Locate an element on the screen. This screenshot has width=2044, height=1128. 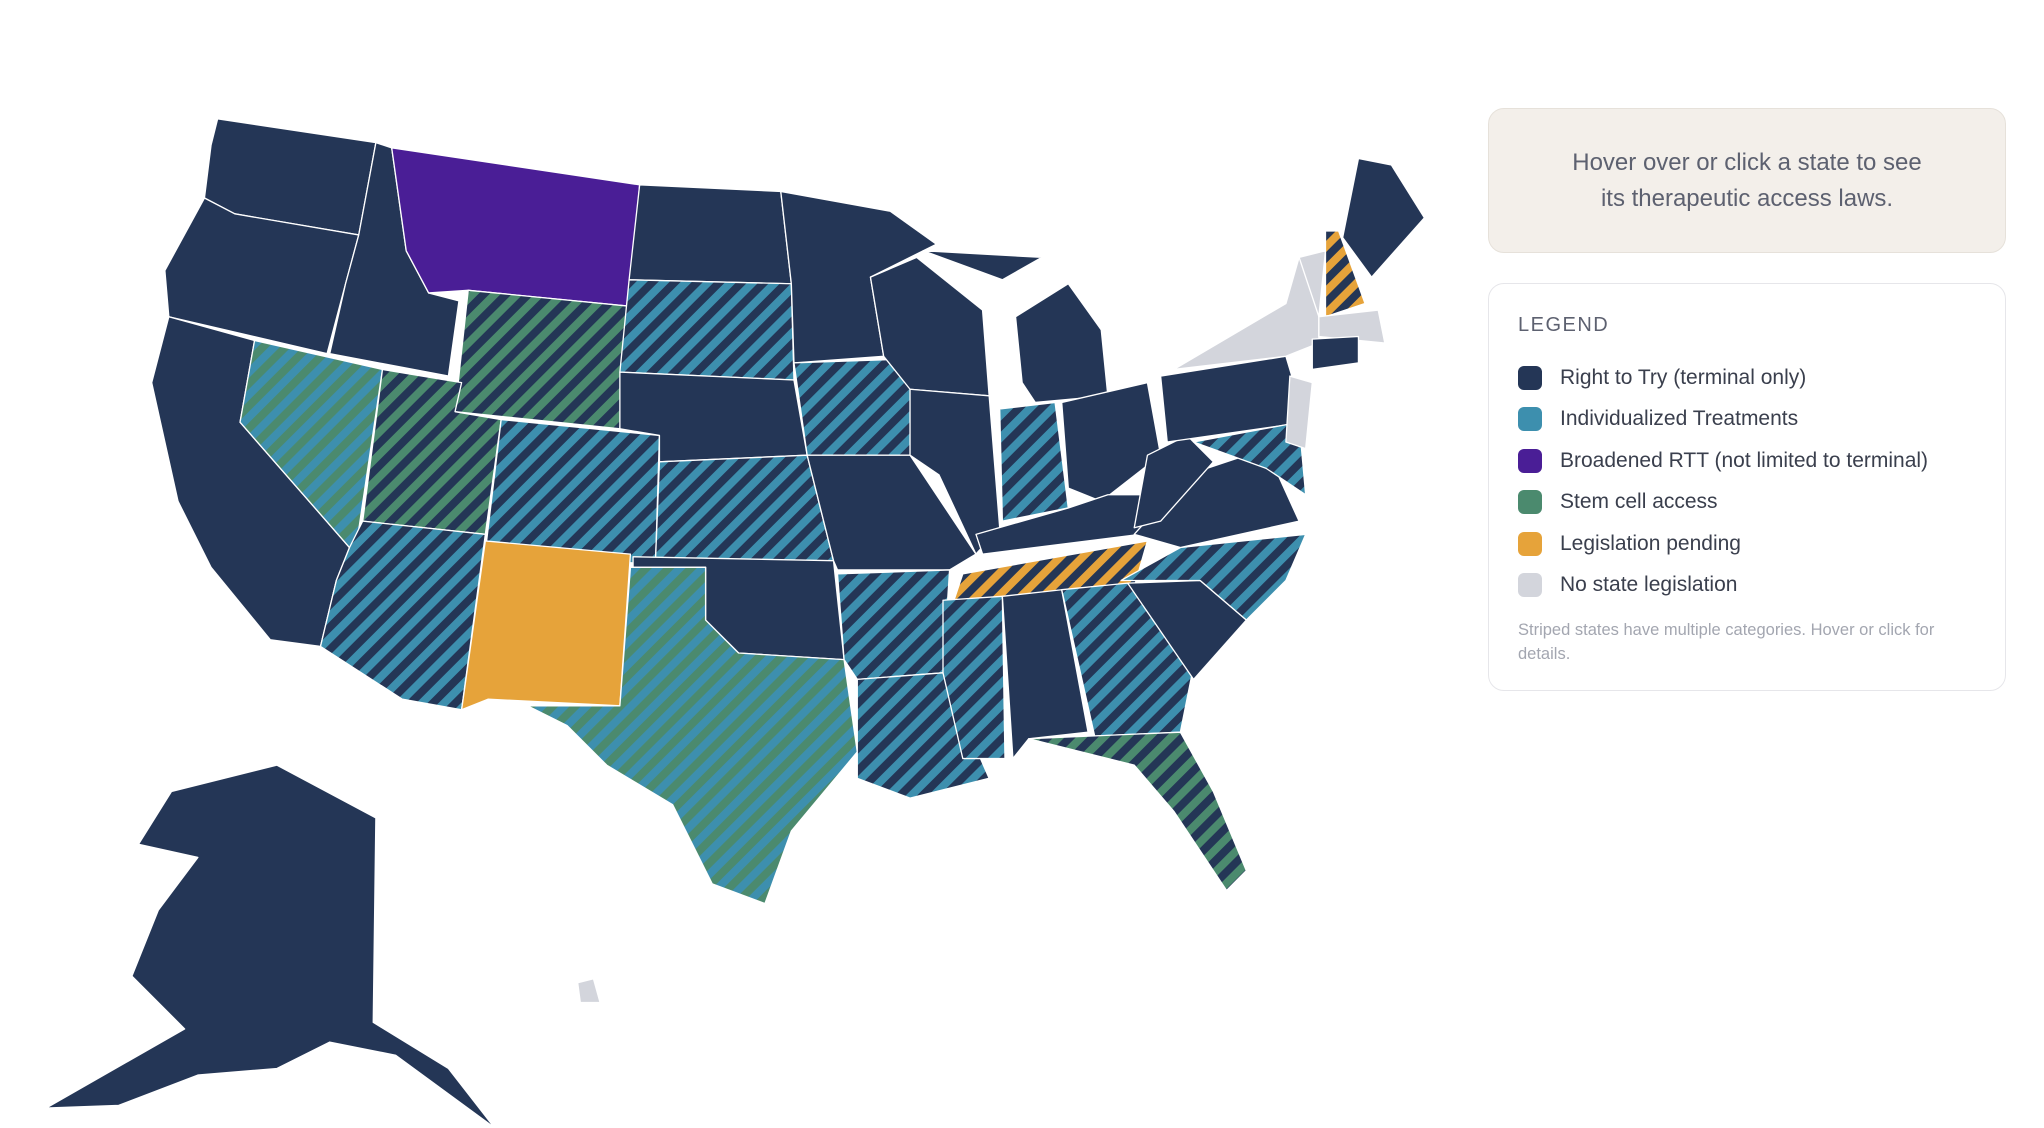
legend-label: No state legislation is located at coordinates (1649, 585).